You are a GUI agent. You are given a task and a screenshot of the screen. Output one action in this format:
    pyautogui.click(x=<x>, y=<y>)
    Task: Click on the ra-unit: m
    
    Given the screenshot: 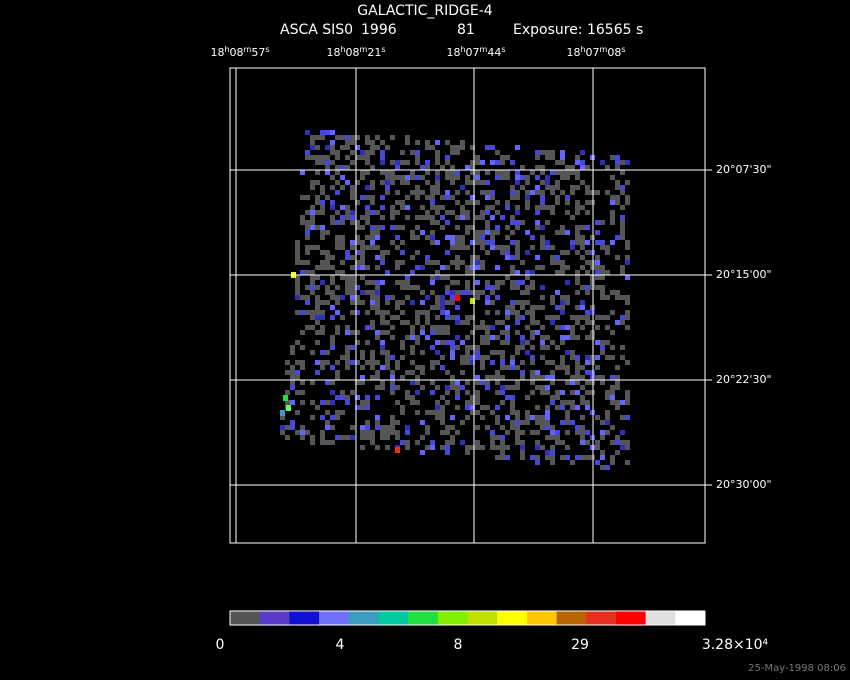 What is the action you would take?
    pyautogui.click(x=248, y=49)
    